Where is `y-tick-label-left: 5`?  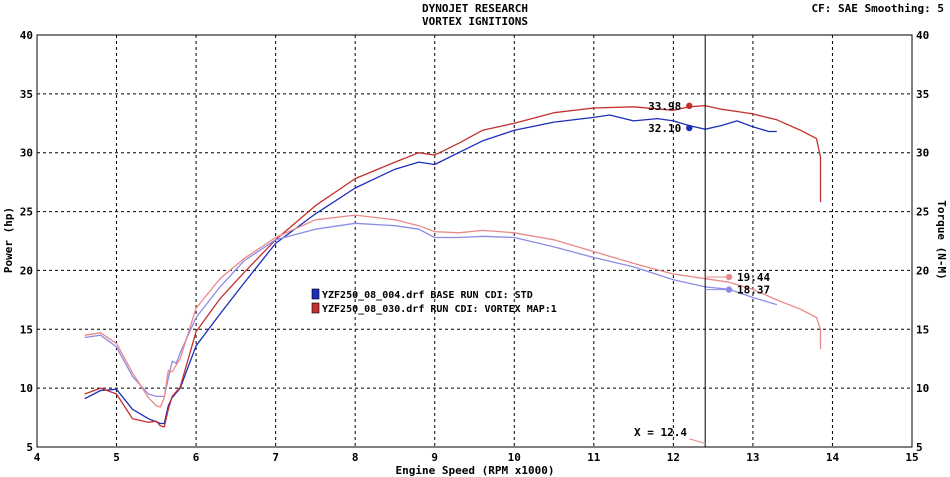 y-tick-label-left: 5 is located at coordinates (29, 447).